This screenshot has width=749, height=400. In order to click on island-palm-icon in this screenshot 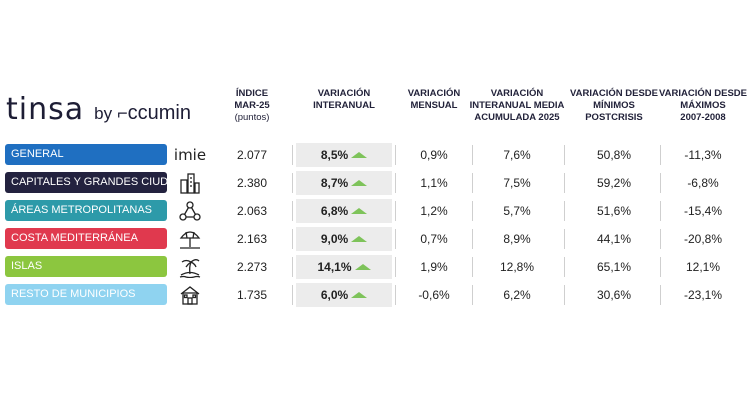, I will do `click(190, 267)`.